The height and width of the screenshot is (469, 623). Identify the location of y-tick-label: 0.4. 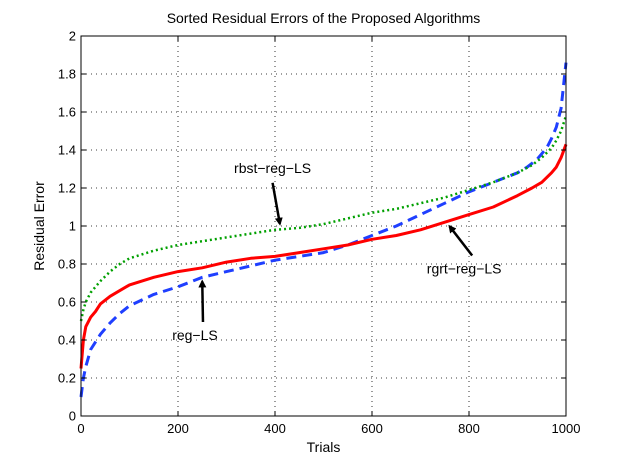
(67, 340).